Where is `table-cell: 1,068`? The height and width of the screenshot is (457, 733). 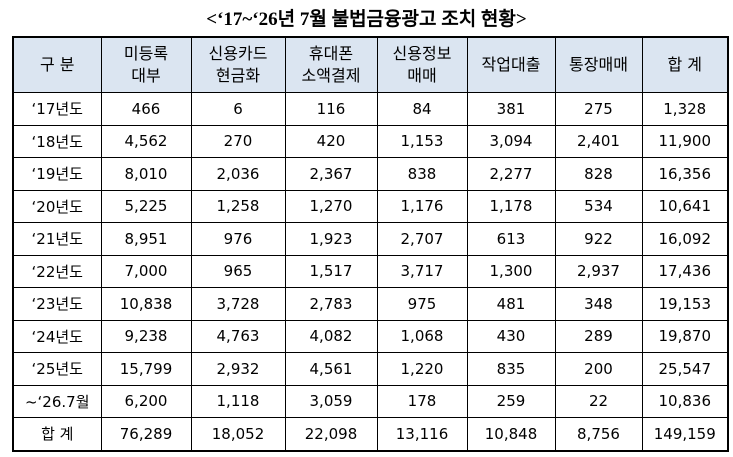 table-cell: 1,068 is located at coordinates (422, 336).